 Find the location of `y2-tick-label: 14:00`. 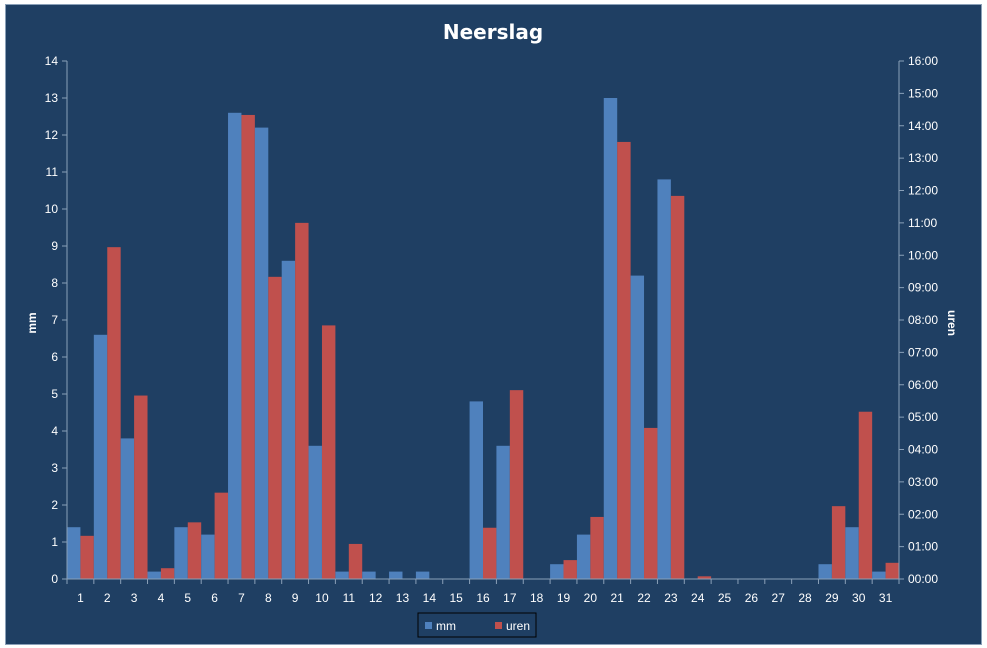

y2-tick-label: 14:00 is located at coordinates (923, 126).